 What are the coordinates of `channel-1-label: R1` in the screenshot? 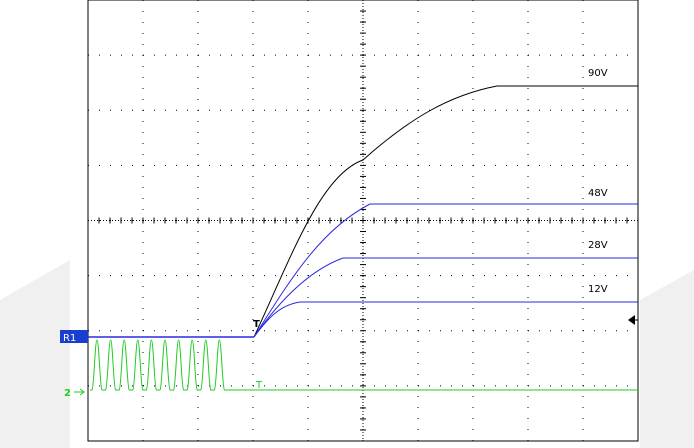 It's located at (69, 338).